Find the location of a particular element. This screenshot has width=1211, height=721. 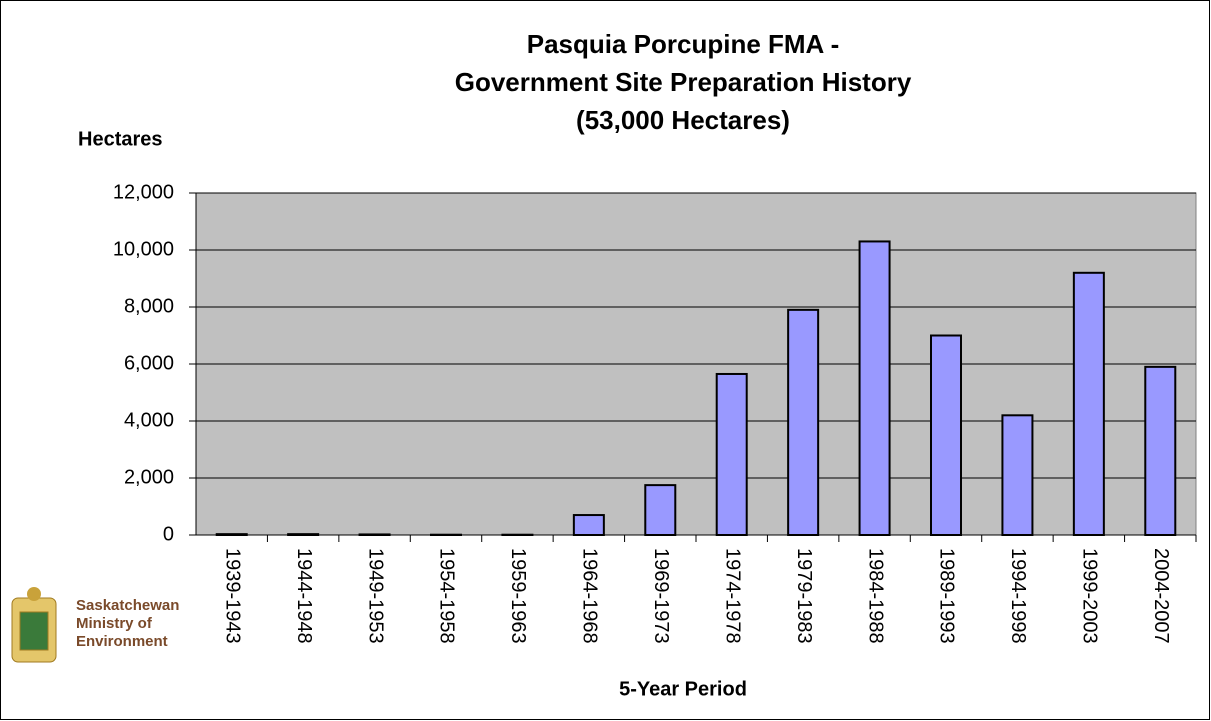

x-tick-label: 1974-1978 is located at coordinates (732, 596).